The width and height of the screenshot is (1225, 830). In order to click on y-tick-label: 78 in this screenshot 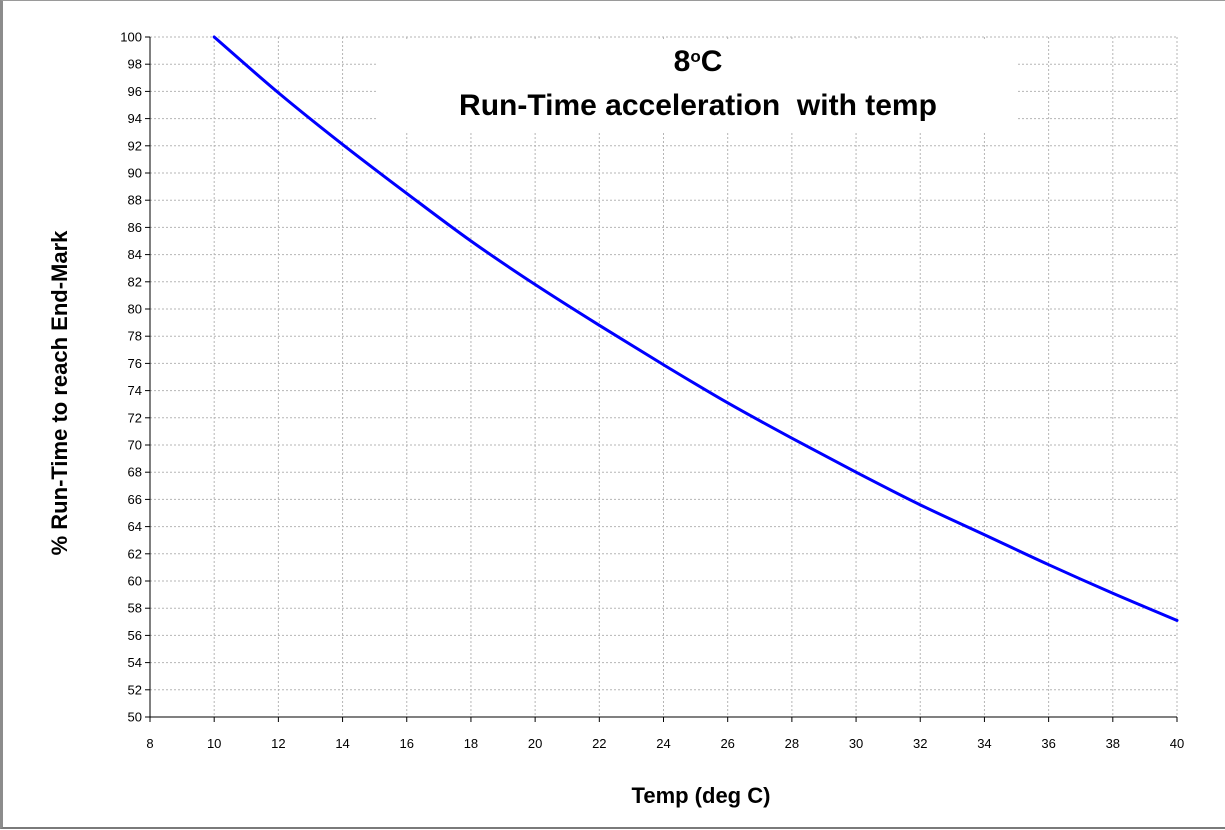, I will do `click(135, 336)`.